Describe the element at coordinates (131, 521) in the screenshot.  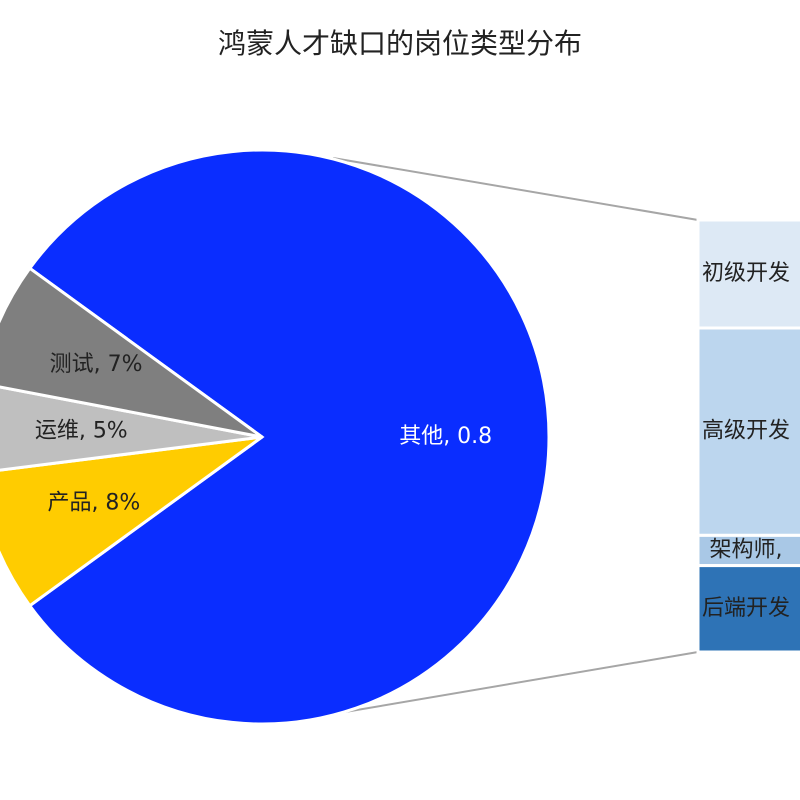
I see `pie-slice-产品` at that location.